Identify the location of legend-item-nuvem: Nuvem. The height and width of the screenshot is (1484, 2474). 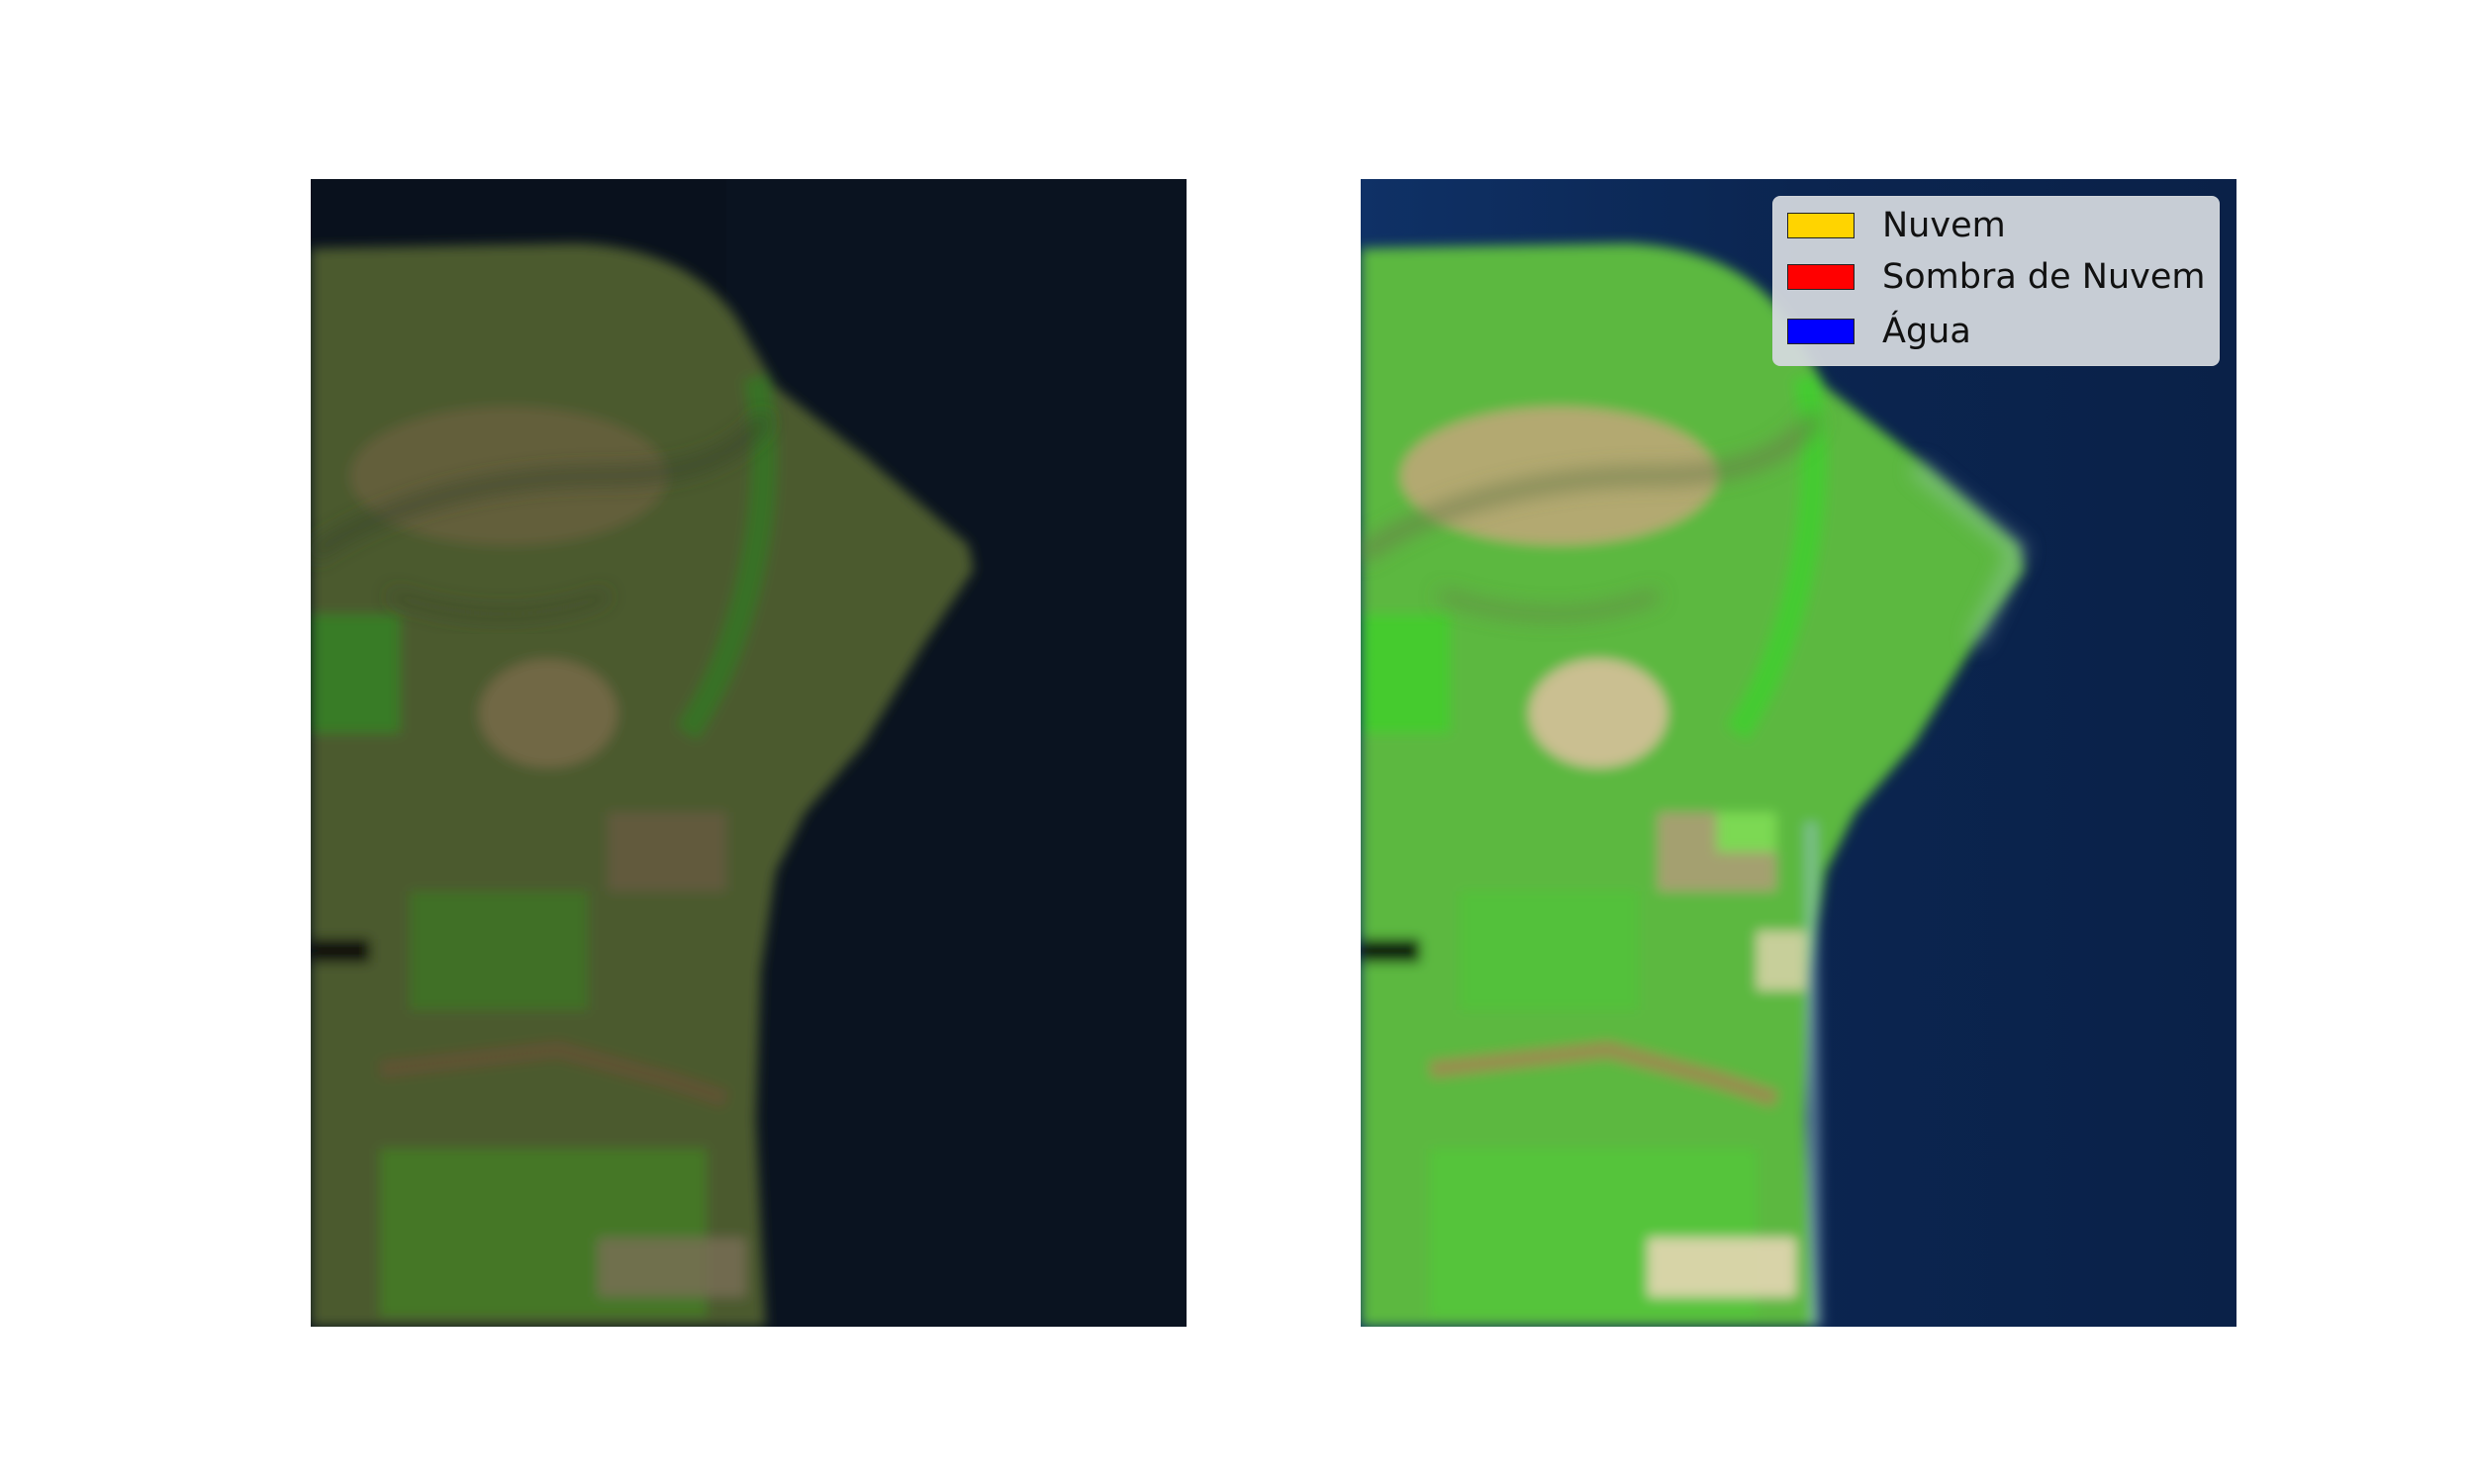
(1897, 225).